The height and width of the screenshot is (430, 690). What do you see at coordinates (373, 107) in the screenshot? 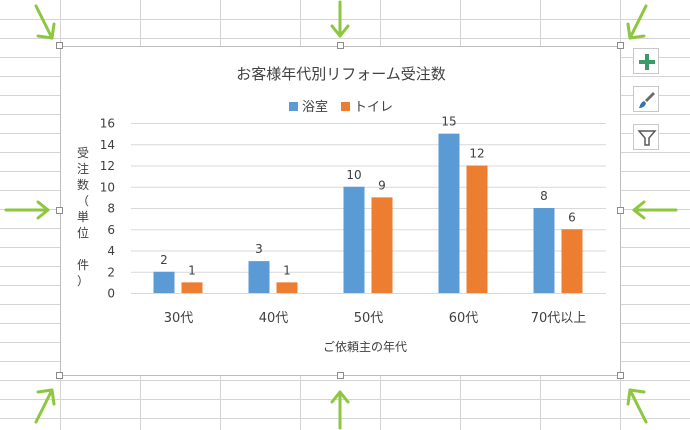
I see `legend-entry: トイレ` at bounding box center [373, 107].